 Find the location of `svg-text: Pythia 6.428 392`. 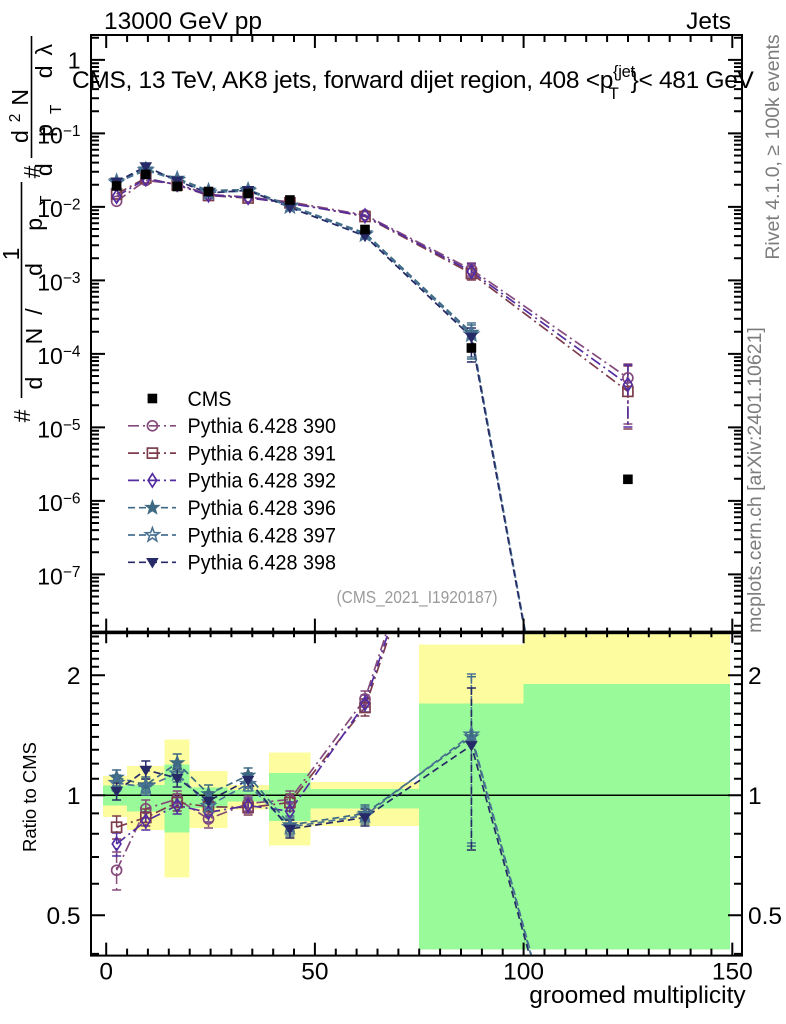

svg-text: Pythia 6.428 392 is located at coordinates (262, 481).